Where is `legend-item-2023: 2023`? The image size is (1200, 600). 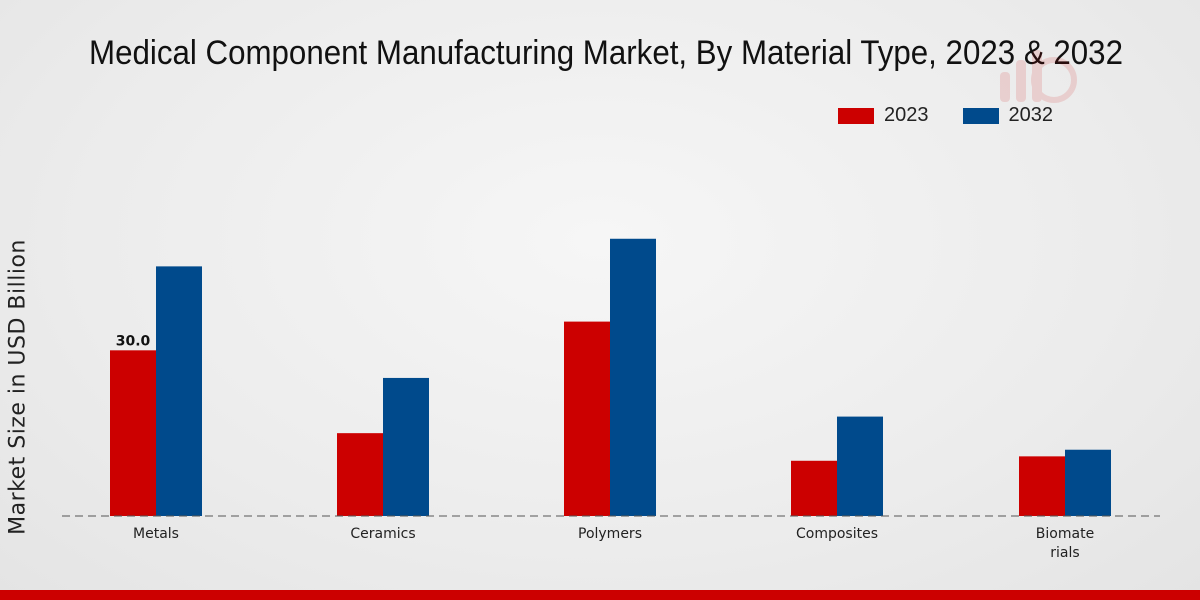
legend-item-2023: 2023 is located at coordinates (883, 115).